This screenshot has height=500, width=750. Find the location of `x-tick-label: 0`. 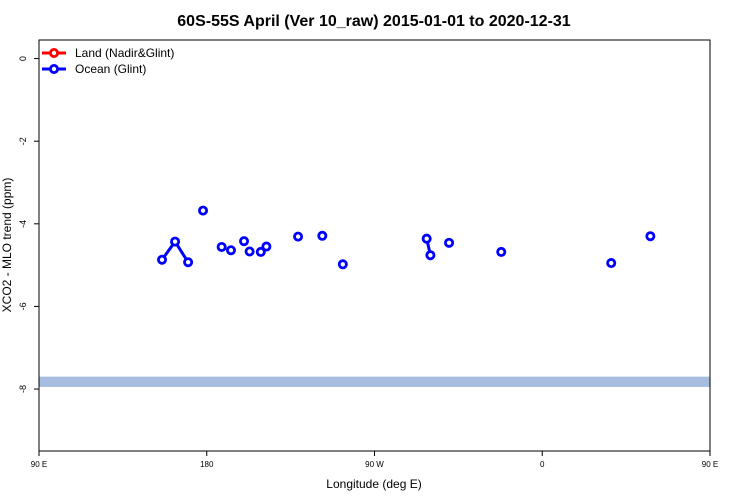

x-tick-label: 0 is located at coordinates (542, 464).